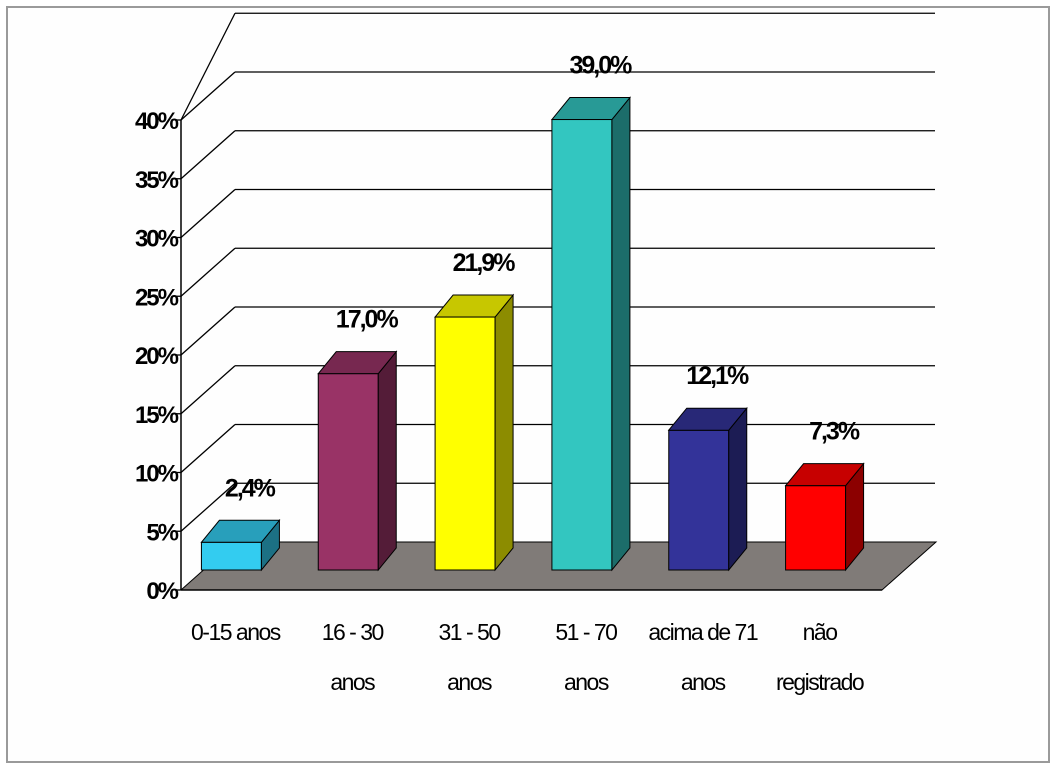 Image resolution: width=1058 pixels, height=771 pixels. What do you see at coordinates (353, 632) in the screenshot?
I see `category-label: 16 - 30` at bounding box center [353, 632].